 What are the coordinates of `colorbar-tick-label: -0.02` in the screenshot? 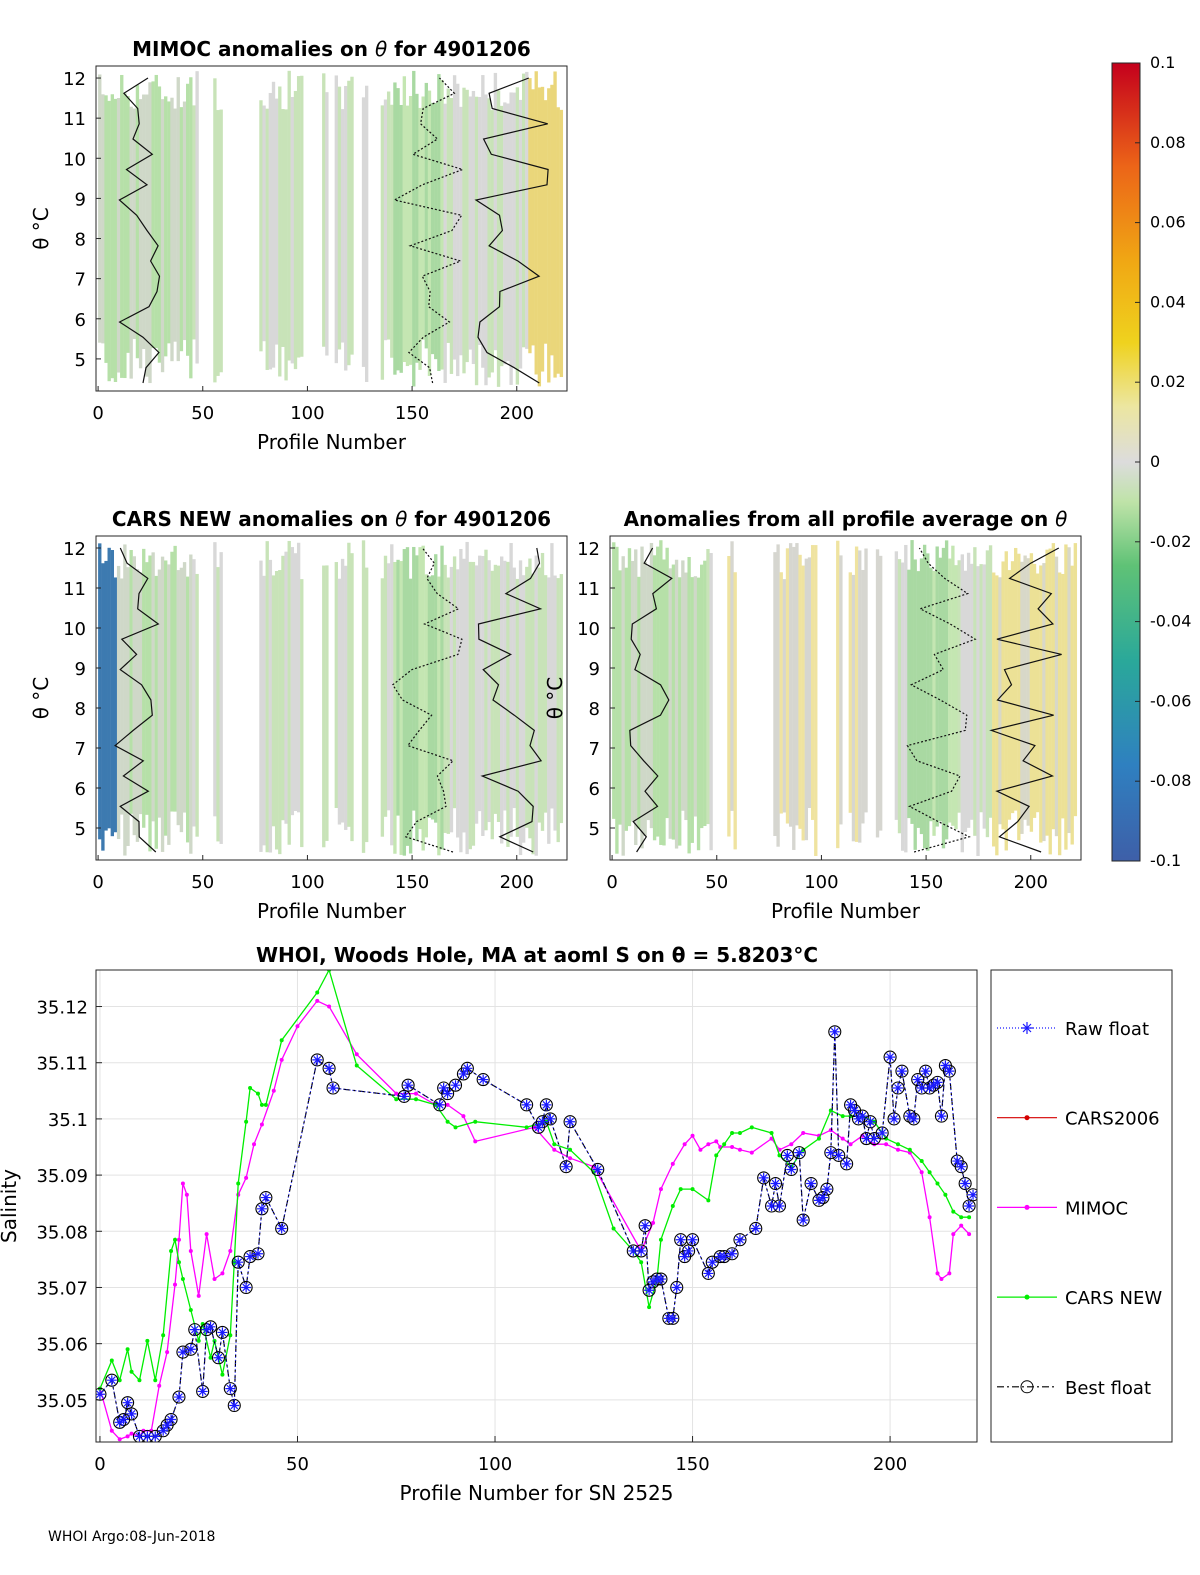 It's located at (1170, 541).